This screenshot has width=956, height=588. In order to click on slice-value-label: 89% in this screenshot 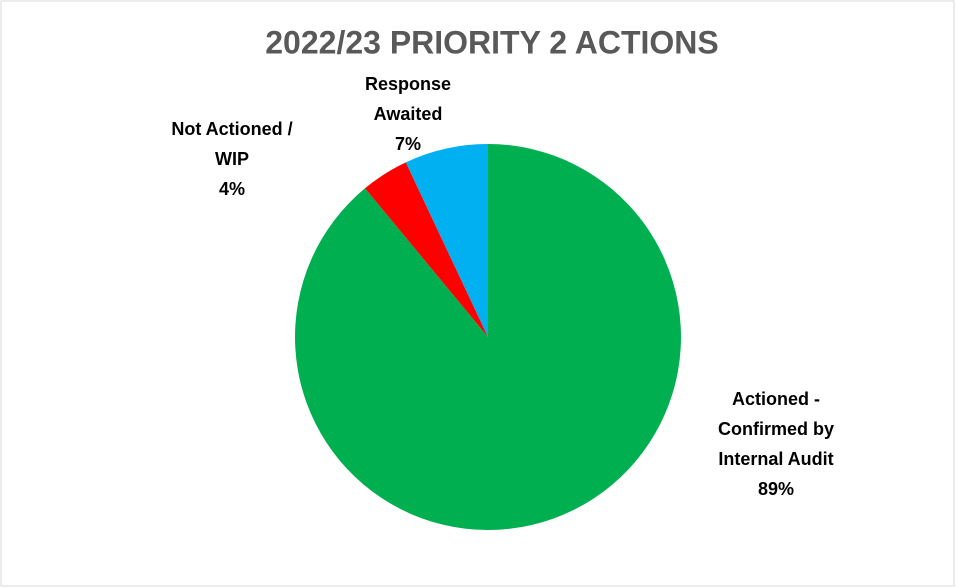, I will do `click(776, 489)`.